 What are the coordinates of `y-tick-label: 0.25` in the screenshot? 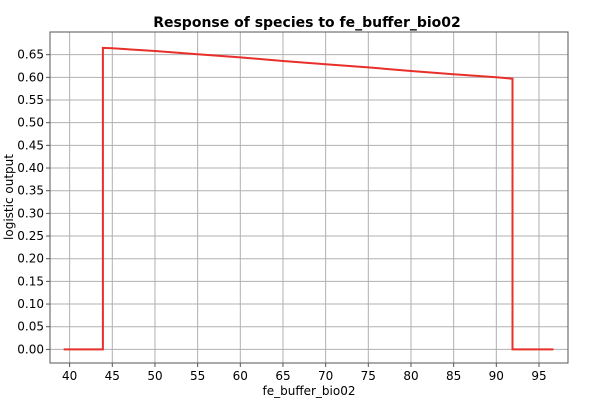 It's located at (30, 236).